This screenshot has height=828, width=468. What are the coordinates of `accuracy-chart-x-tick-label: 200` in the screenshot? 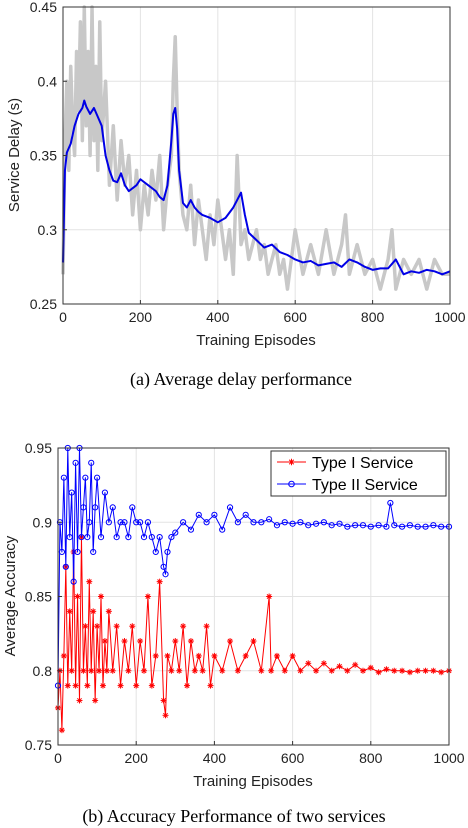 It's located at (137, 758).